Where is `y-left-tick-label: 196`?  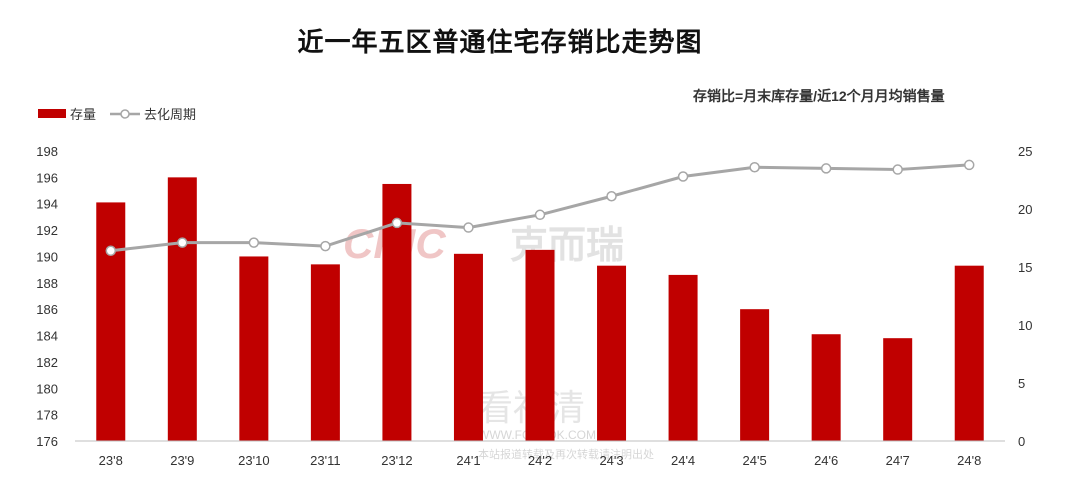
y-left-tick-label: 196 is located at coordinates (47, 177).